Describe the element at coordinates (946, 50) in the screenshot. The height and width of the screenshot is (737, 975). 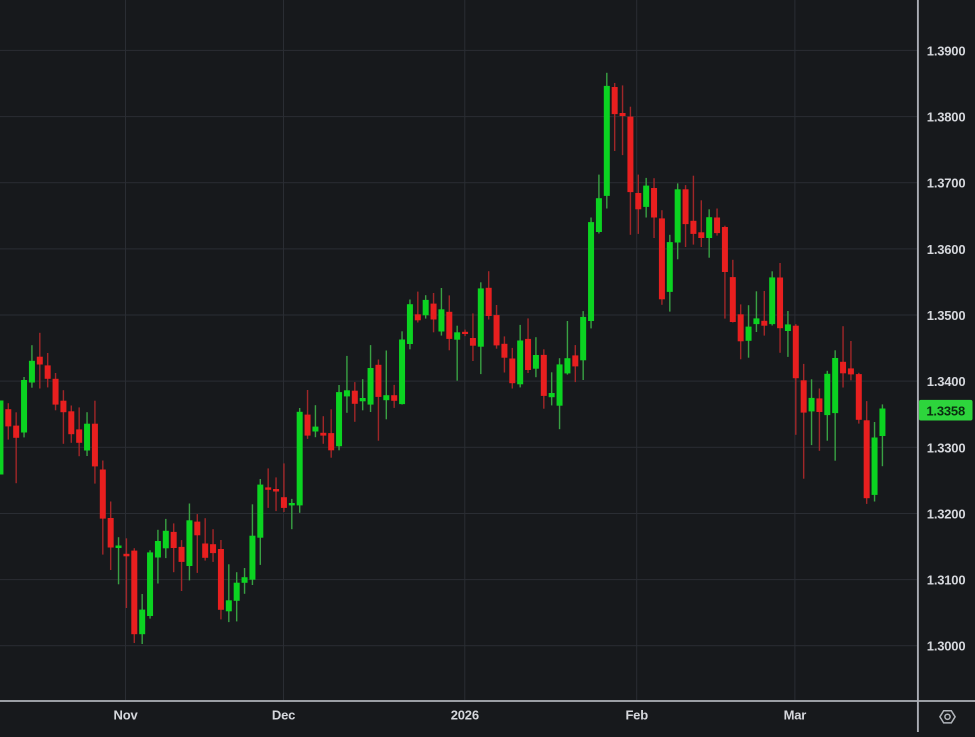
I see `svg-text: 1.3900` at that location.